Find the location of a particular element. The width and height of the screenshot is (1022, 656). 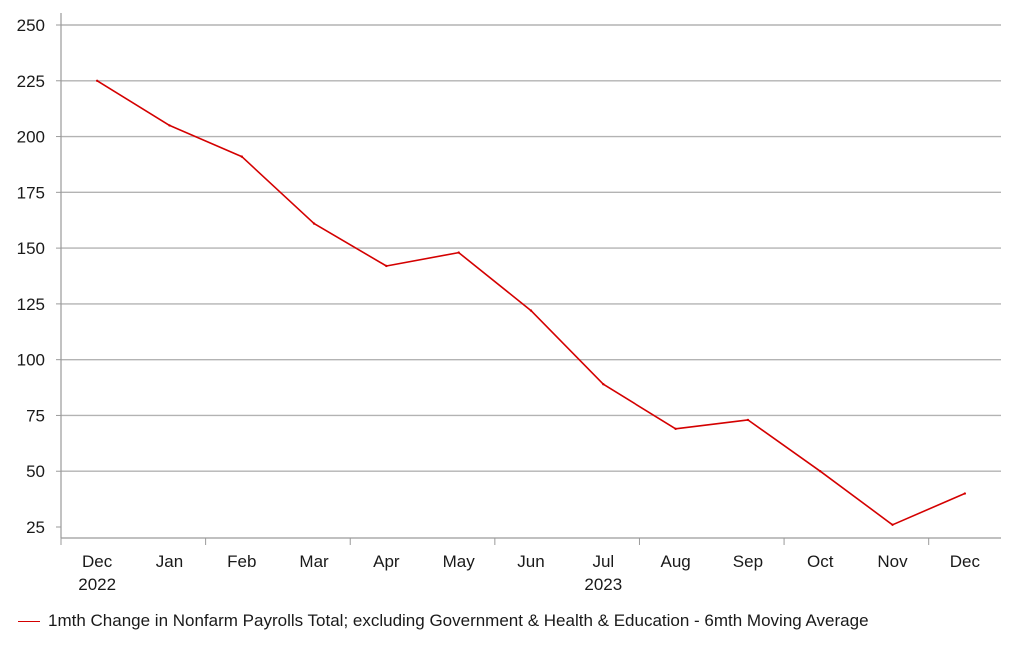

x-tick-label: May is located at coordinates (459, 561).